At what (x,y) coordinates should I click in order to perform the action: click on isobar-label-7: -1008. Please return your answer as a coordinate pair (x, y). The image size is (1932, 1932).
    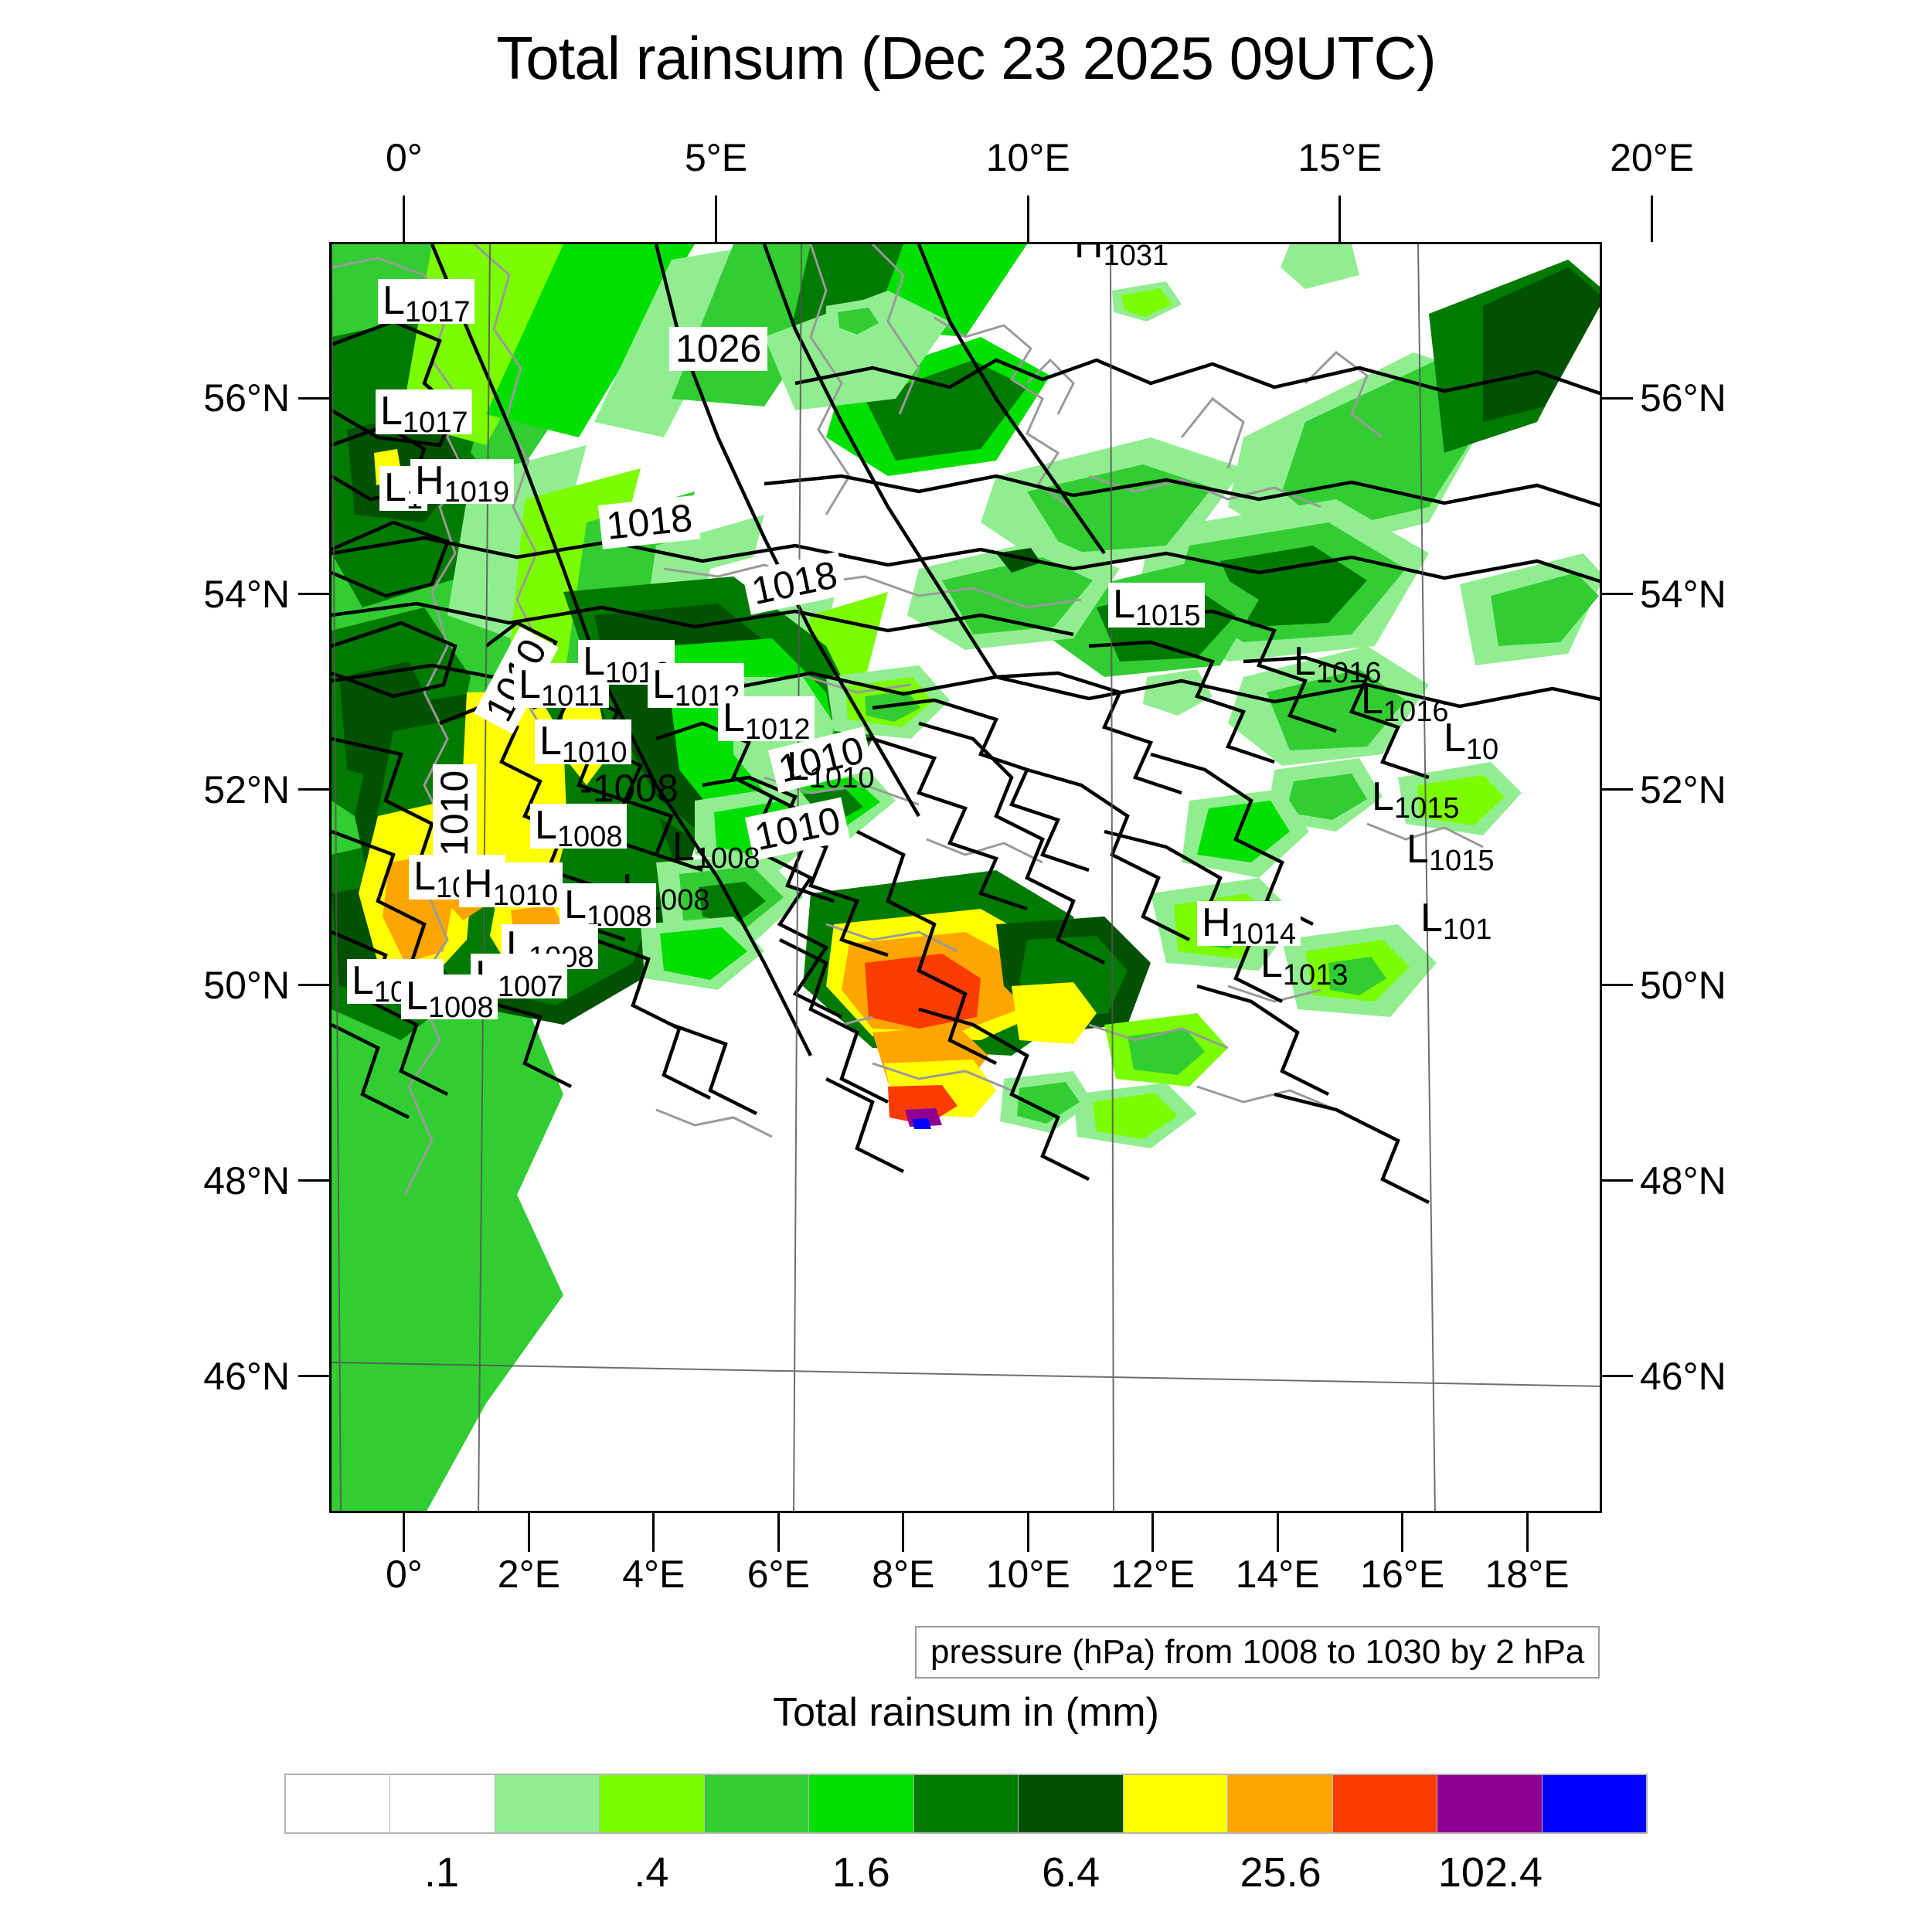
    Looking at the image, I should click on (629, 788).